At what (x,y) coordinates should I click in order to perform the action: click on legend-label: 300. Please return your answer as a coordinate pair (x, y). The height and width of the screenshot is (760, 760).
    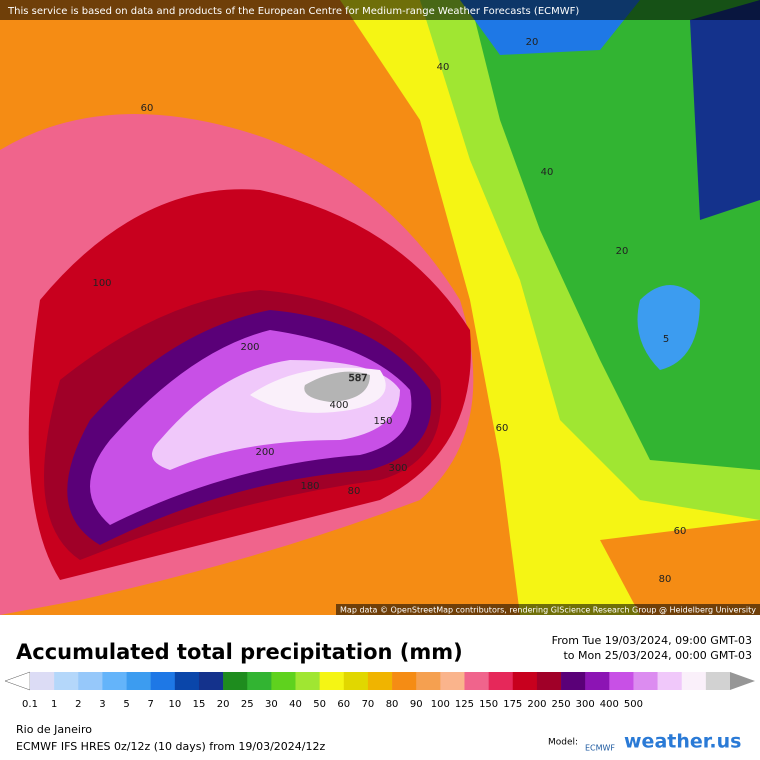
    Looking at the image, I should click on (585, 704).